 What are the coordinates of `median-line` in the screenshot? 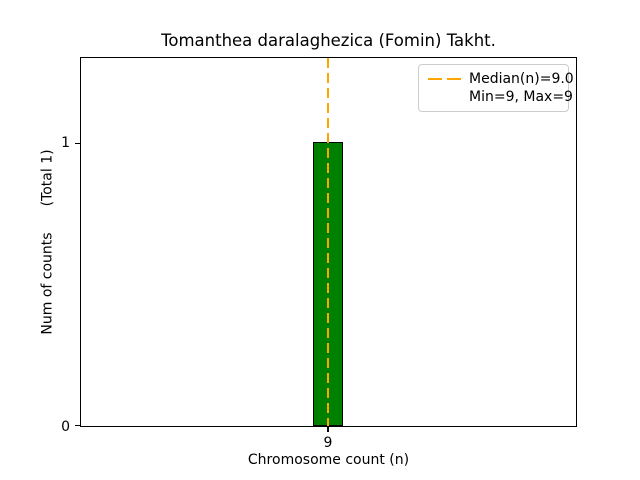 It's located at (327, 242).